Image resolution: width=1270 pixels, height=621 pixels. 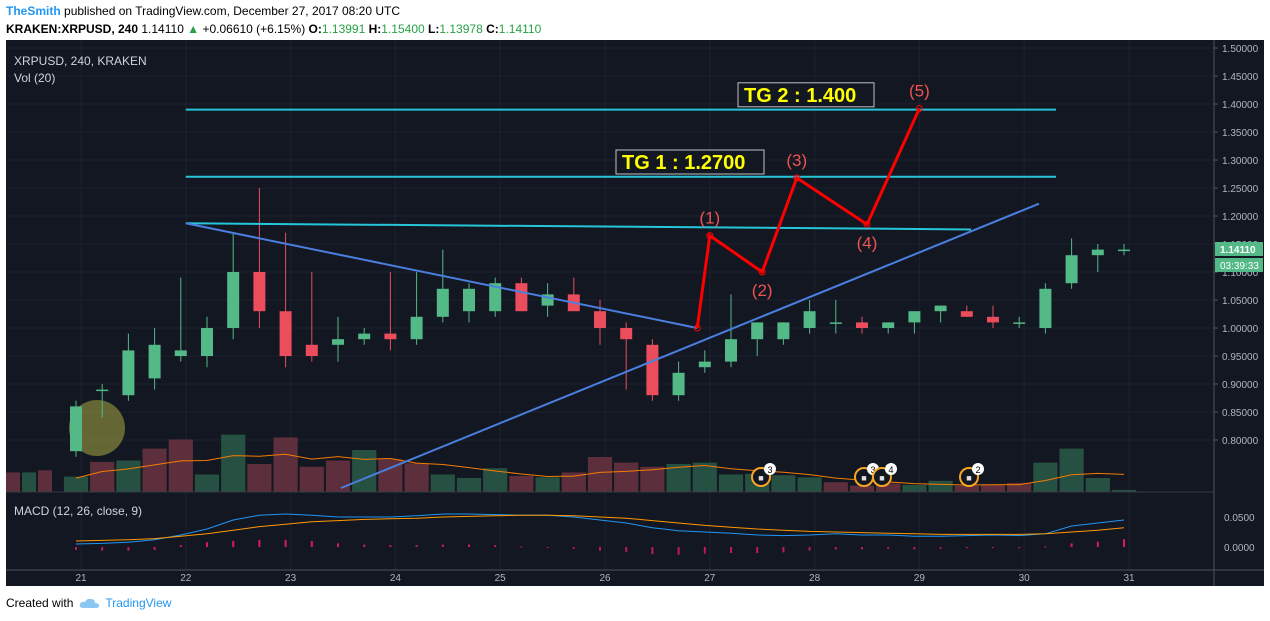 What do you see at coordinates (881, 478) in the screenshot?
I see `flag-glyph: ■` at bounding box center [881, 478].